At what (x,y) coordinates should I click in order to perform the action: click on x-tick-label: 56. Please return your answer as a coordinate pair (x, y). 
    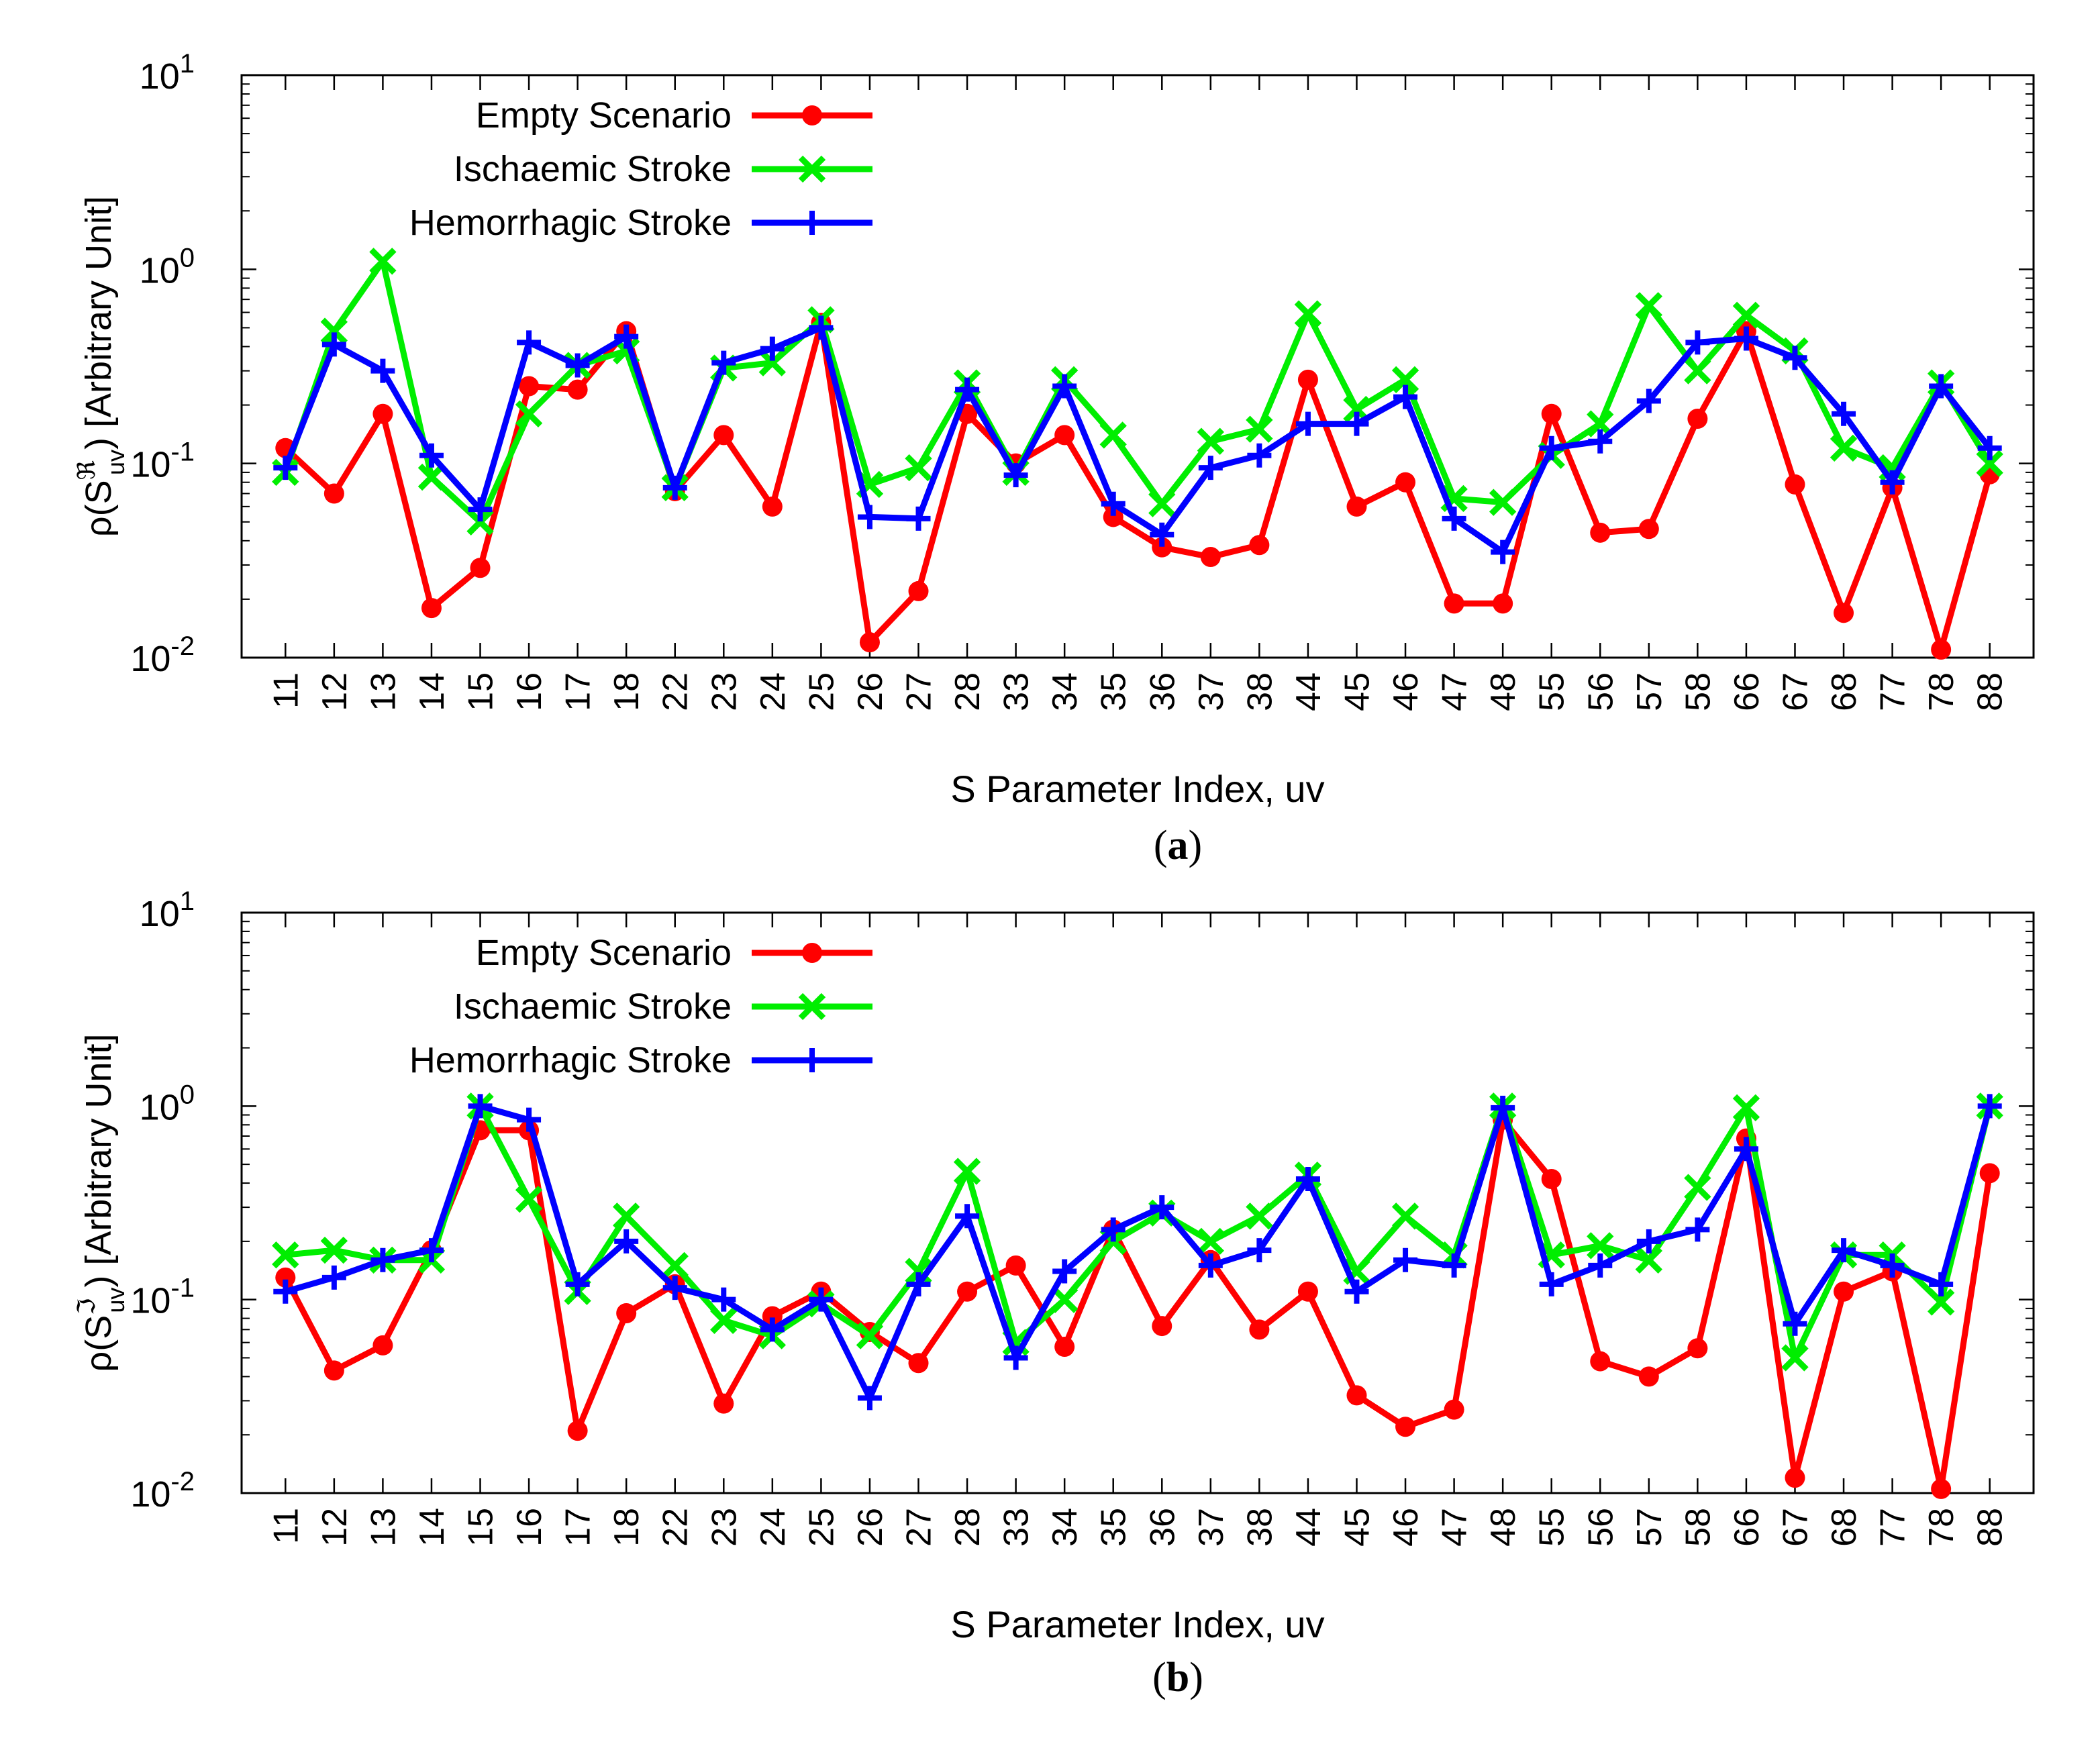
    Looking at the image, I should click on (1600, 1527).